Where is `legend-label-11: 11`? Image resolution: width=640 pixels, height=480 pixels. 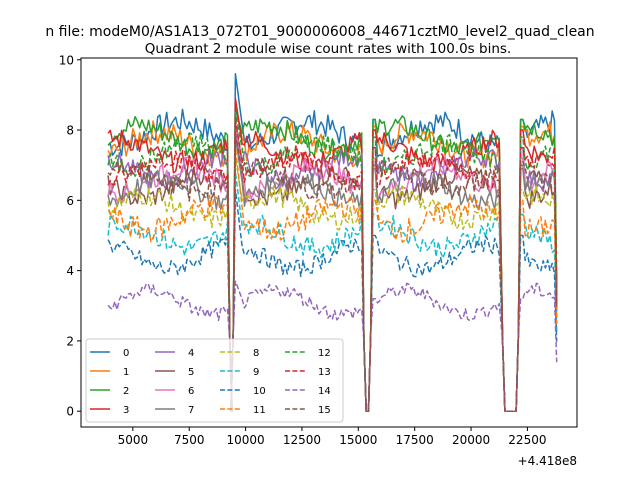 legend-label-11: 11 is located at coordinates (259, 410).